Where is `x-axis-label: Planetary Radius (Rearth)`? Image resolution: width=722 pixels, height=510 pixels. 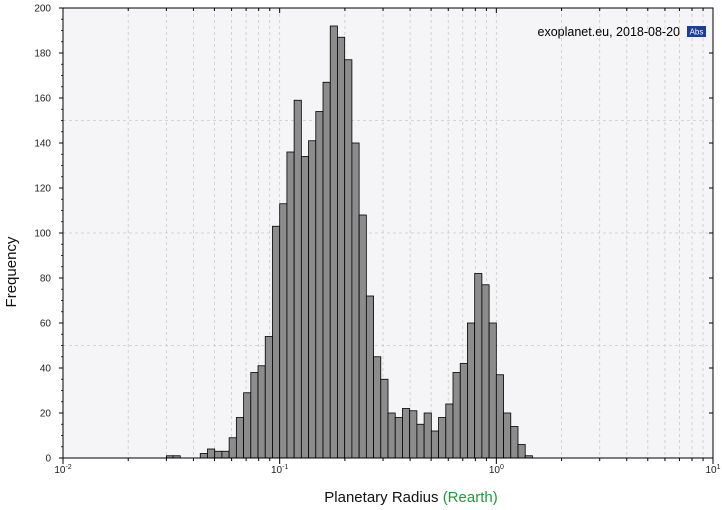 x-axis-label: Planetary Radius (Rearth) is located at coordinates (410, 497).